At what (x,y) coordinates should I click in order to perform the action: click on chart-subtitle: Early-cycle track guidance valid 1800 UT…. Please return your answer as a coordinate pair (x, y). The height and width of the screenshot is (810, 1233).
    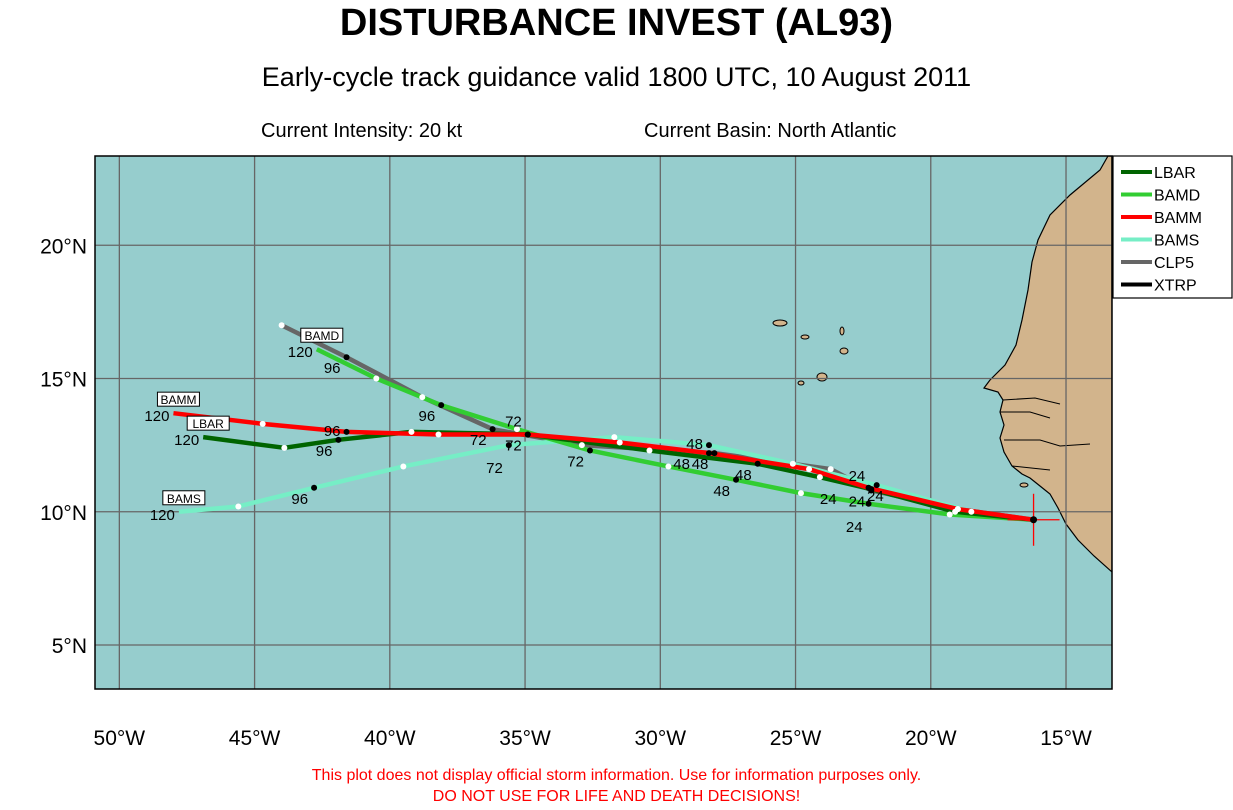
    Looking at the image, I should click on (616, 77).